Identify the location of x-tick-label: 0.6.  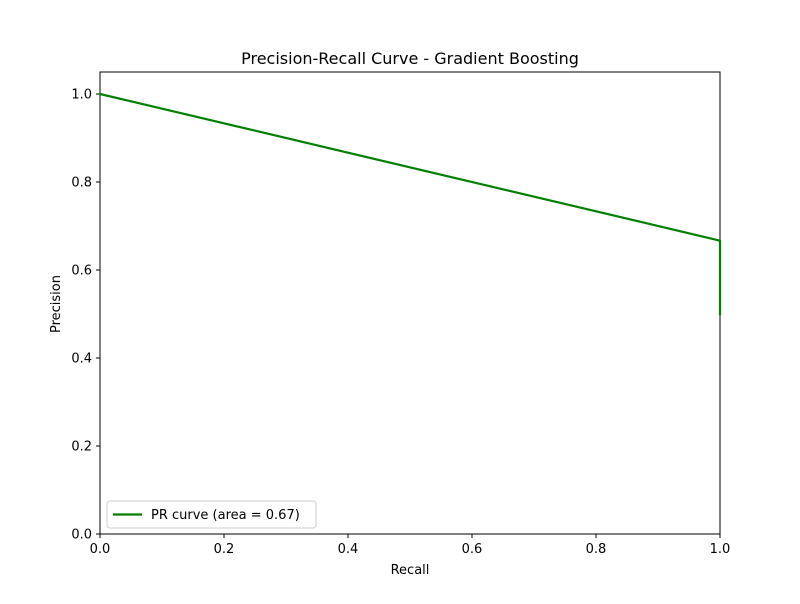
(472, 549).